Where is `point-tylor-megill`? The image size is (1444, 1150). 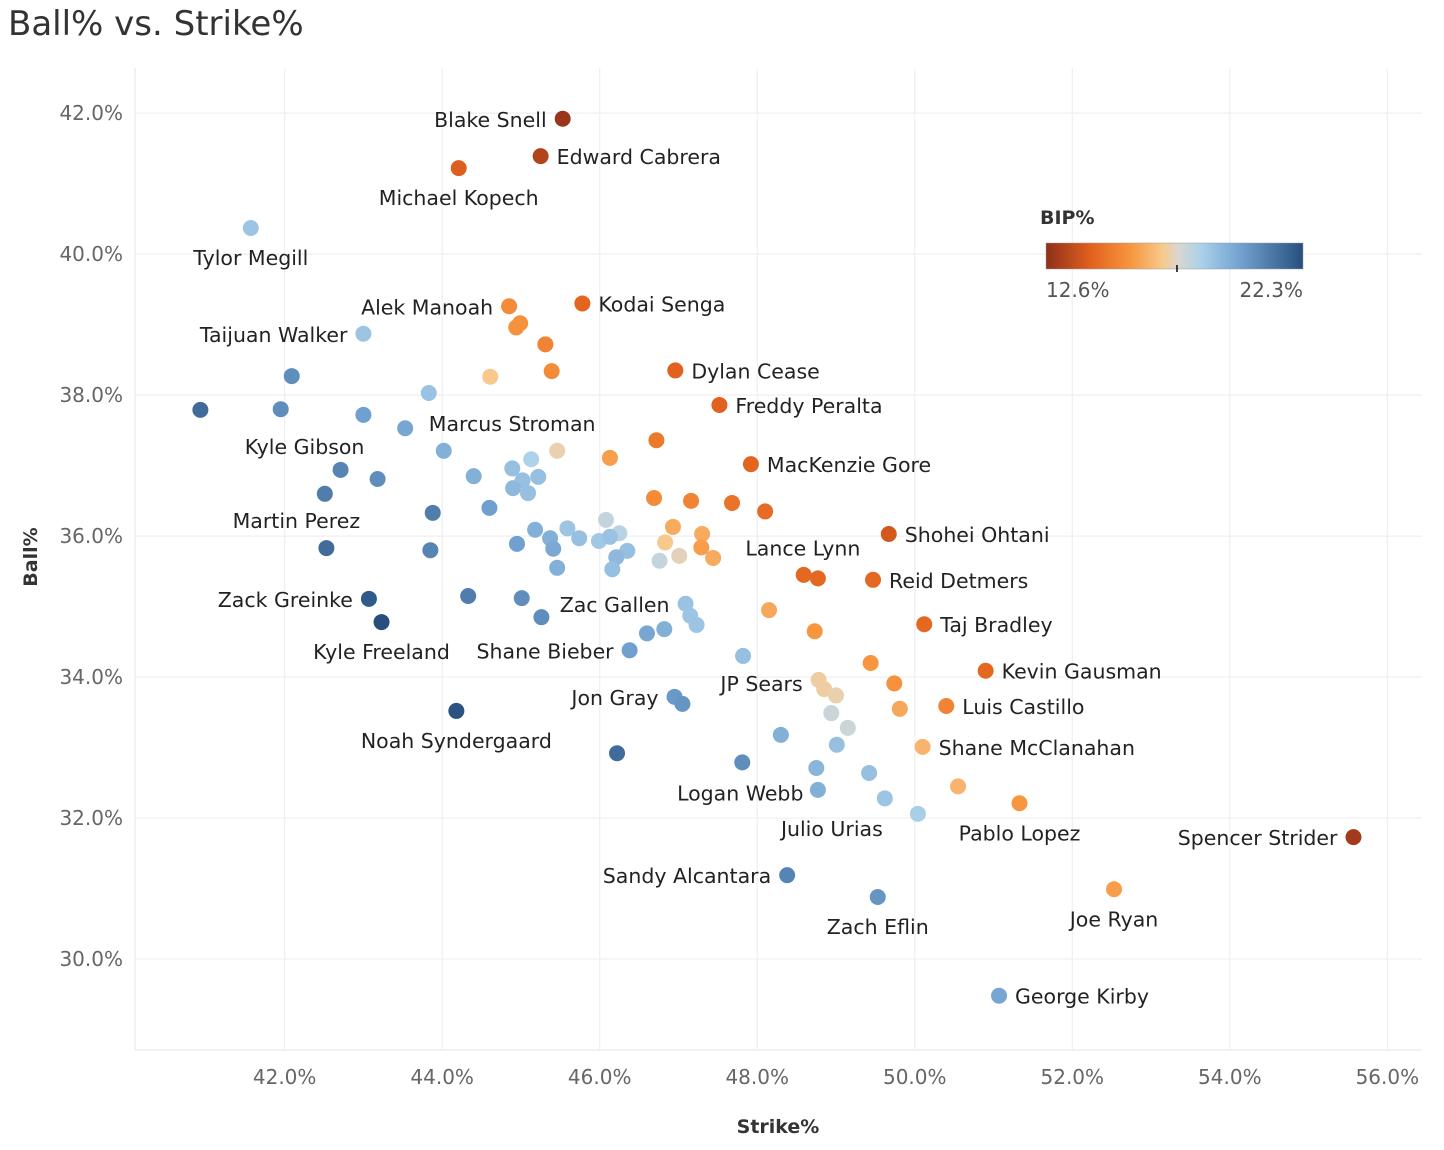
point-tylor-megill is located at coordinates (250, 228).